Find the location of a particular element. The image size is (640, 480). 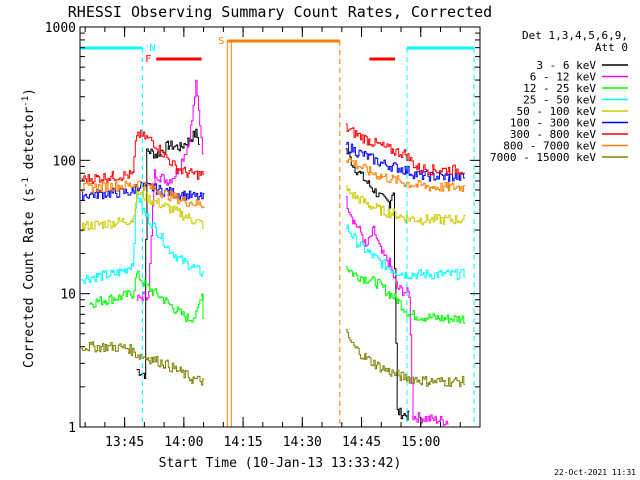

y-tick-label: 1000 is located at coordinates (60, 28).